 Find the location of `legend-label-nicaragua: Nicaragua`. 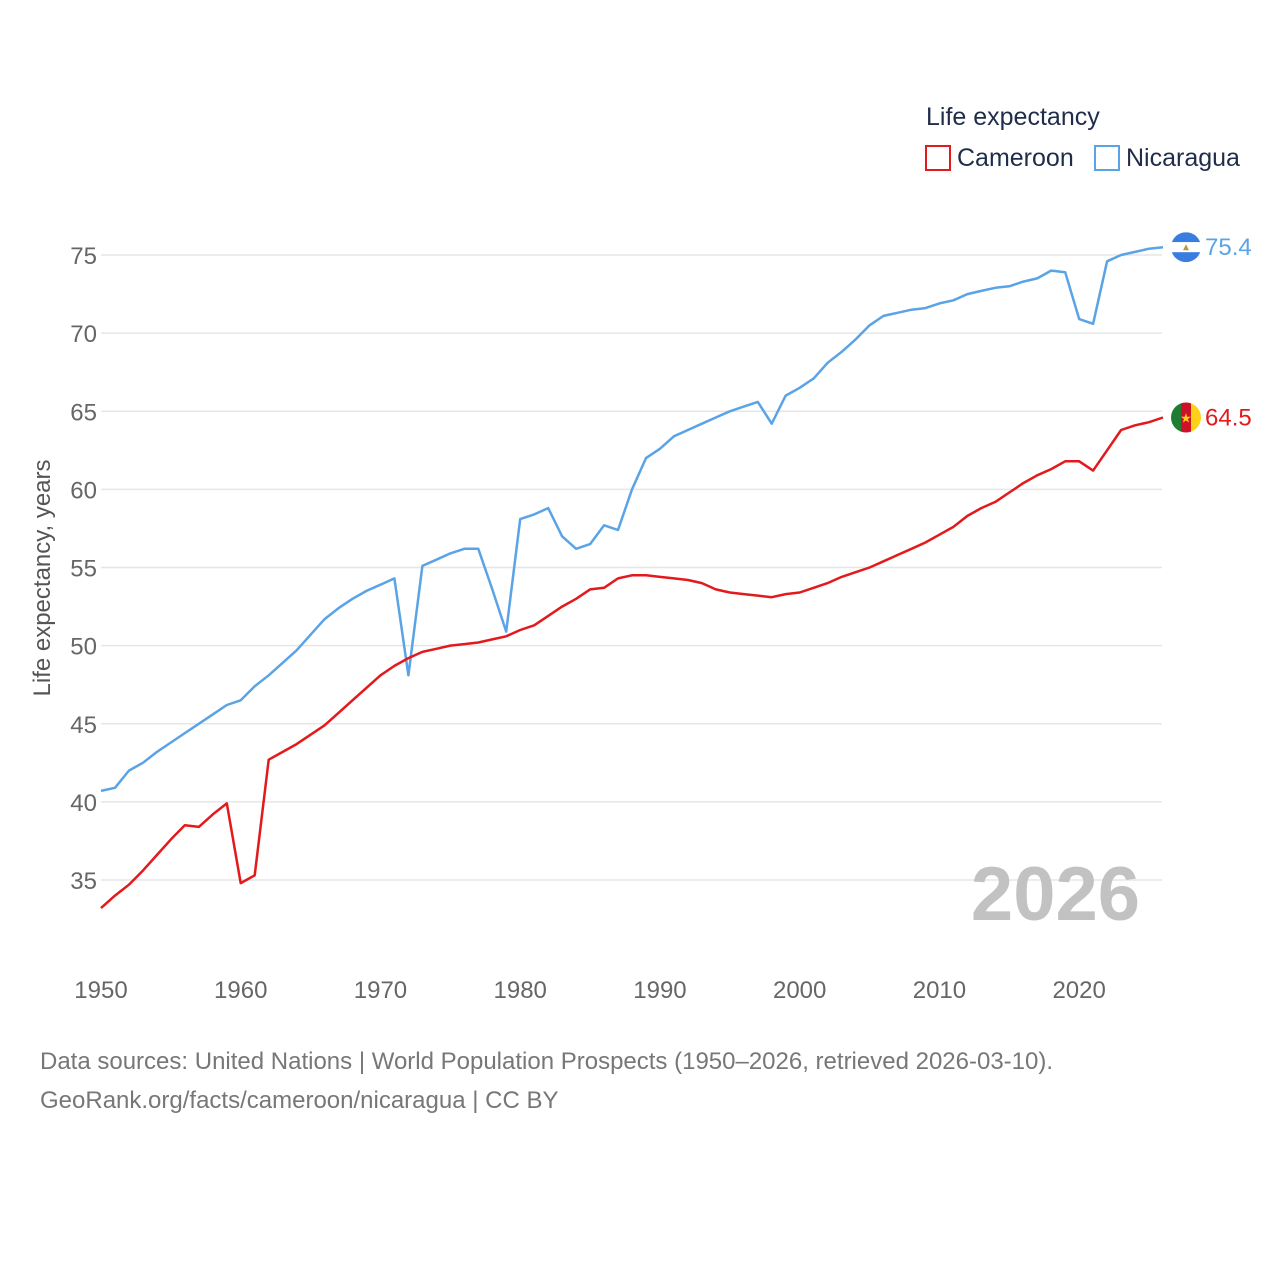

legend-label-nicaragua: Nicaragua is located at coordinates (1183, 158).